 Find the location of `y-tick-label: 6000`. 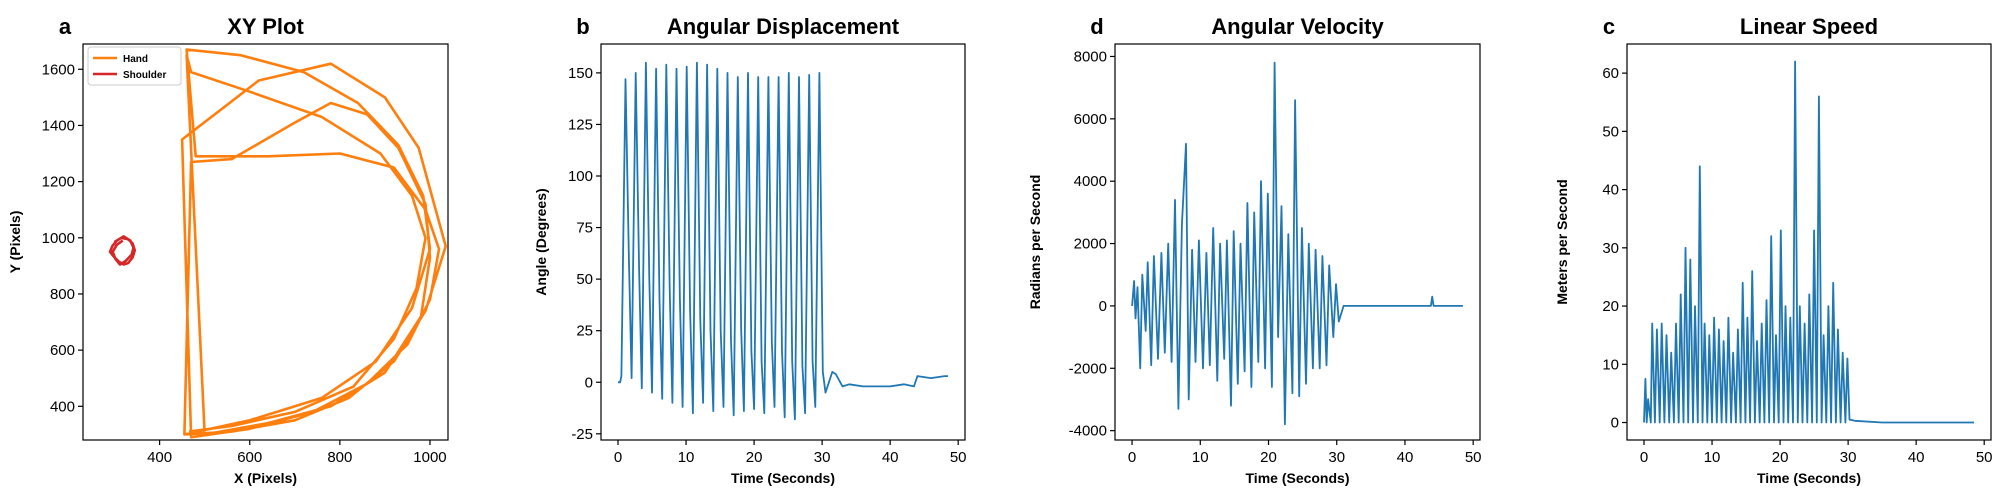

y-tick-label: 6000 is located at coordinates (1090, 119).